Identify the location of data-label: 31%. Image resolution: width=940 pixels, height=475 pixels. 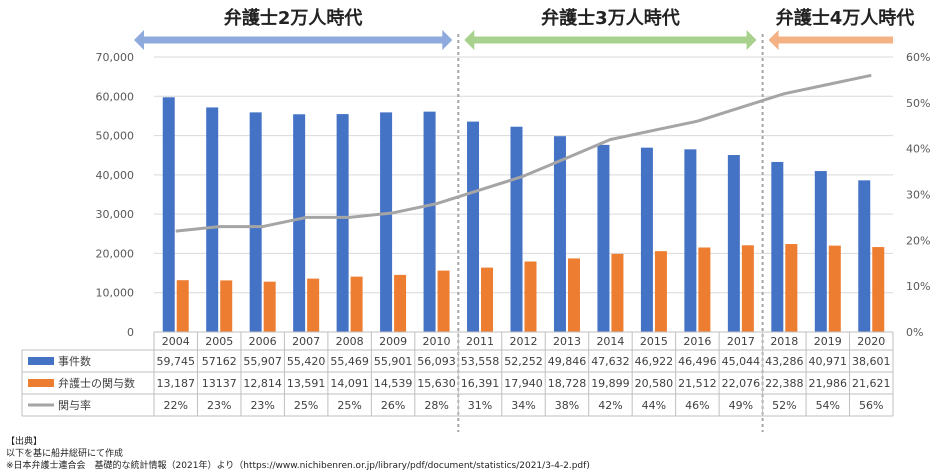
(480, 405).